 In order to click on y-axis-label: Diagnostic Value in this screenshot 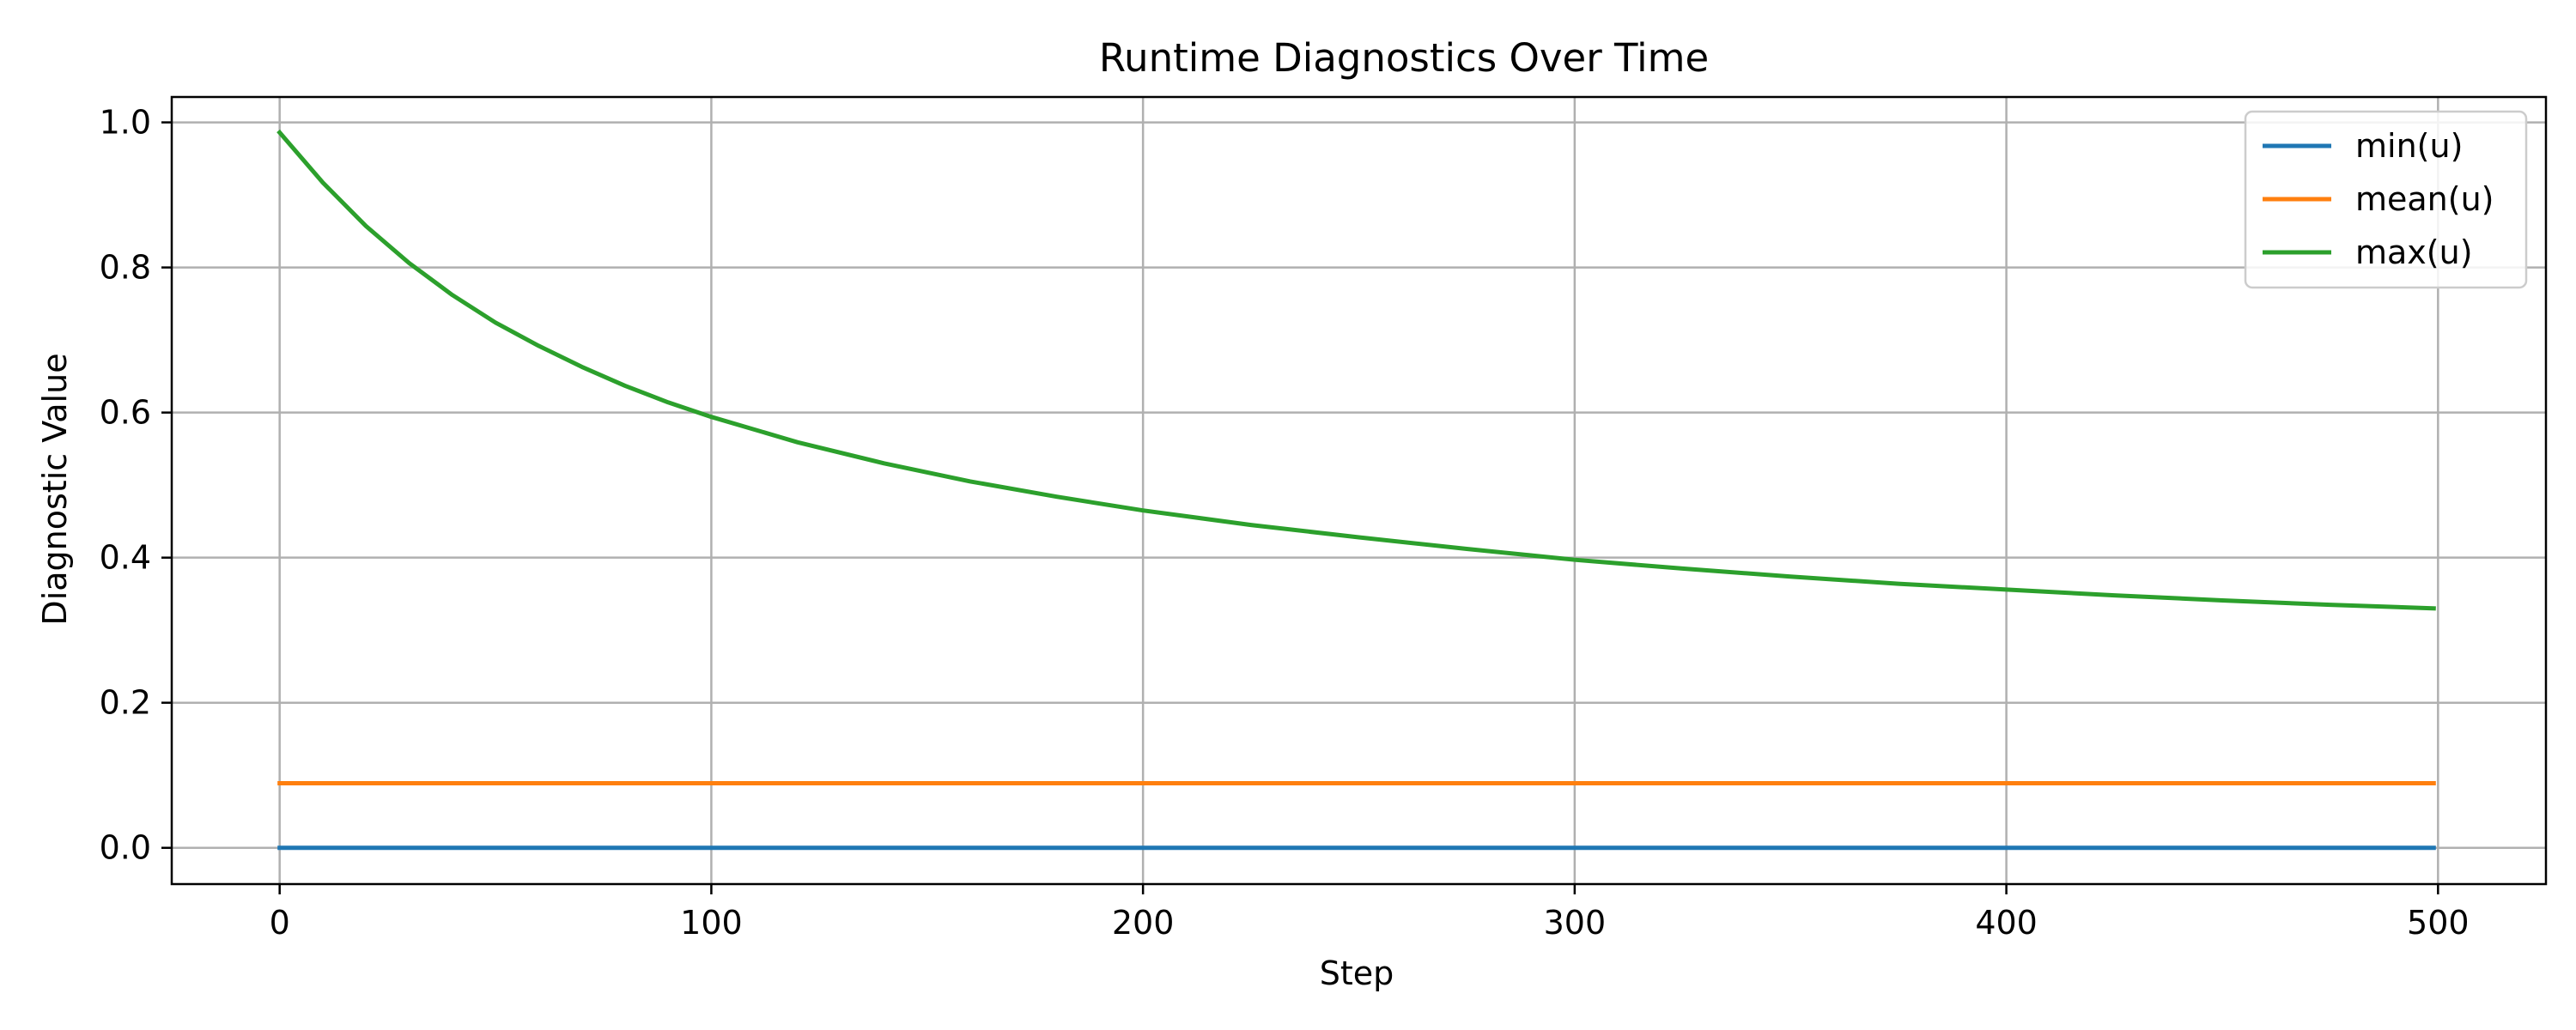, I will do `click(55, 489)`.